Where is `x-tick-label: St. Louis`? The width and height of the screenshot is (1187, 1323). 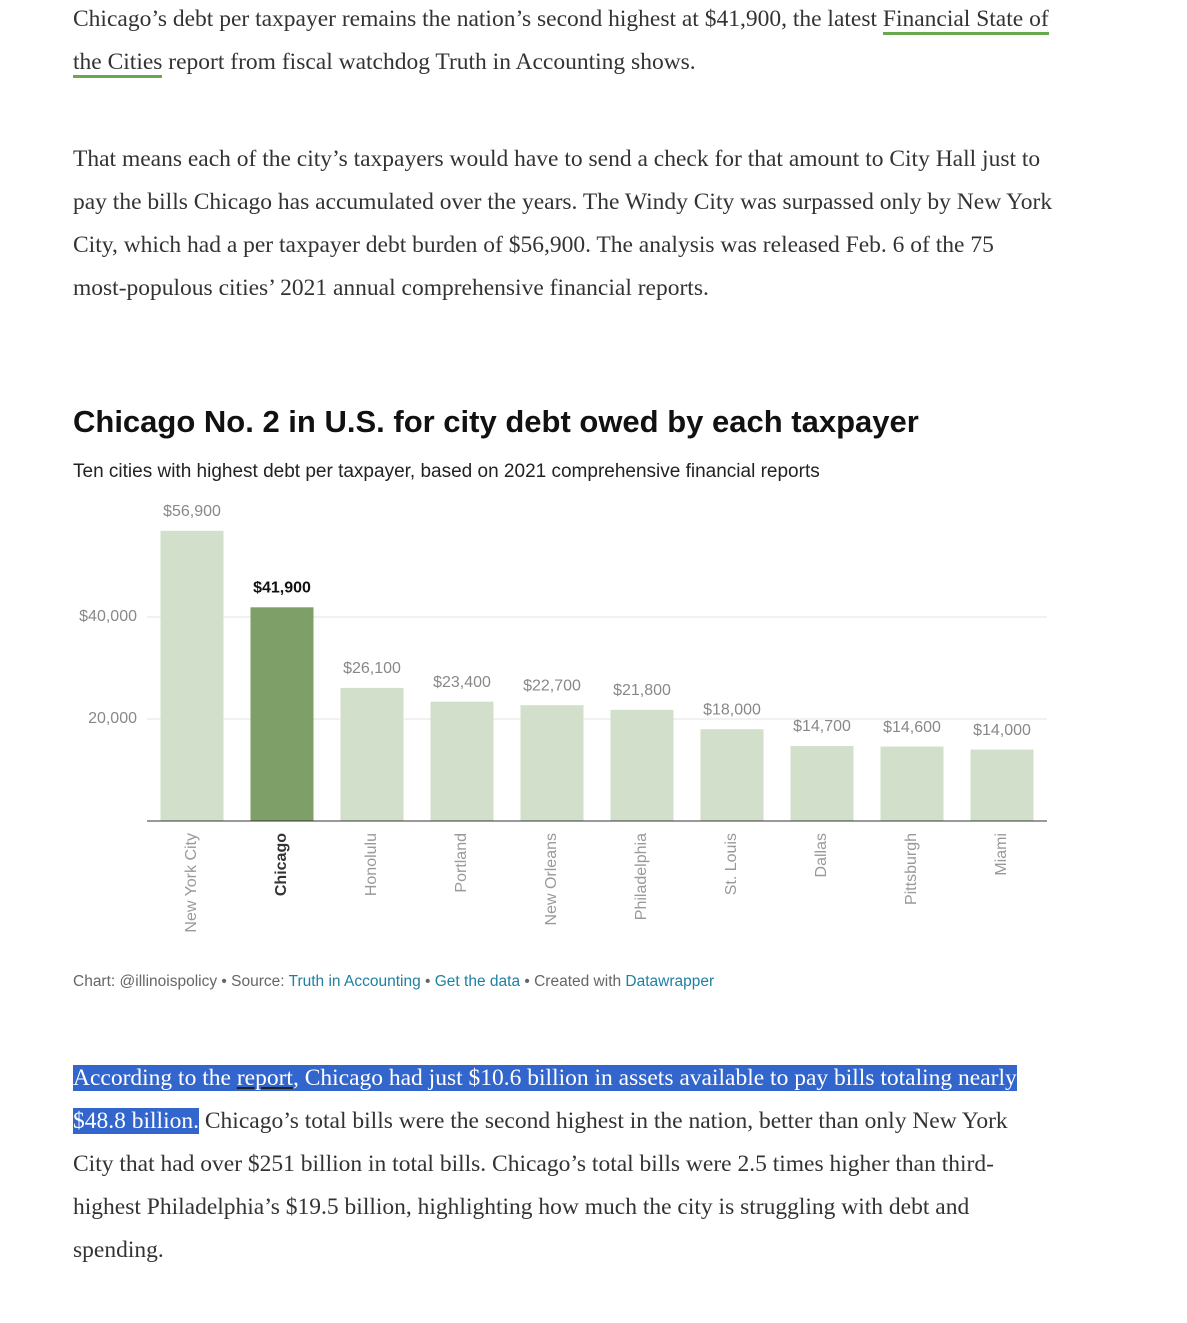
x-tick-label: St. Louis is located at coordinates (731, 864).